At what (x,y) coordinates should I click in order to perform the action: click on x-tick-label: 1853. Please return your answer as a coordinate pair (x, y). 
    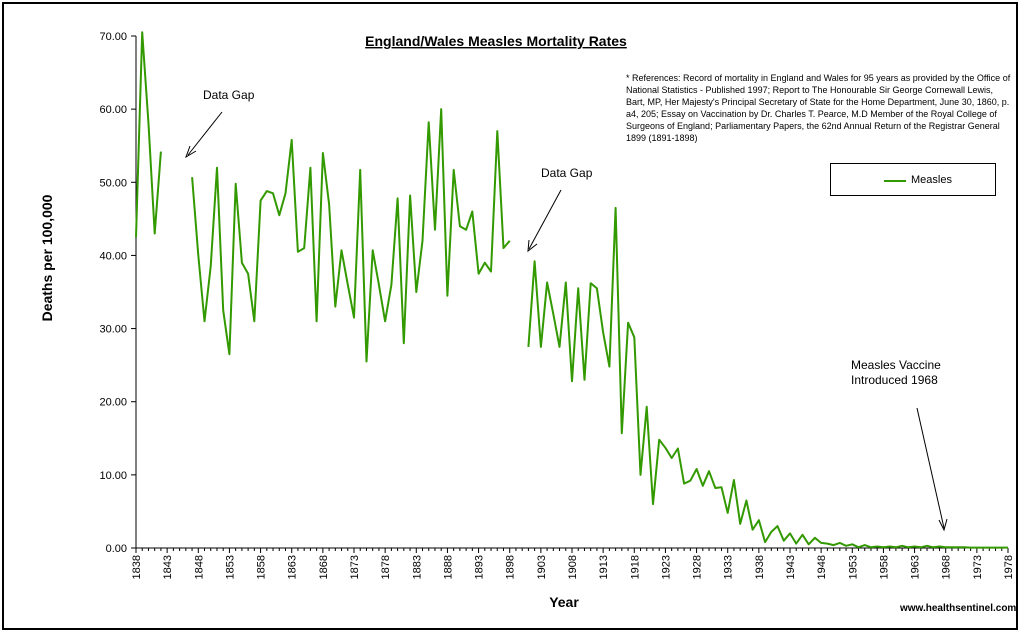
    Looking at the image, I should click on (230, 567).